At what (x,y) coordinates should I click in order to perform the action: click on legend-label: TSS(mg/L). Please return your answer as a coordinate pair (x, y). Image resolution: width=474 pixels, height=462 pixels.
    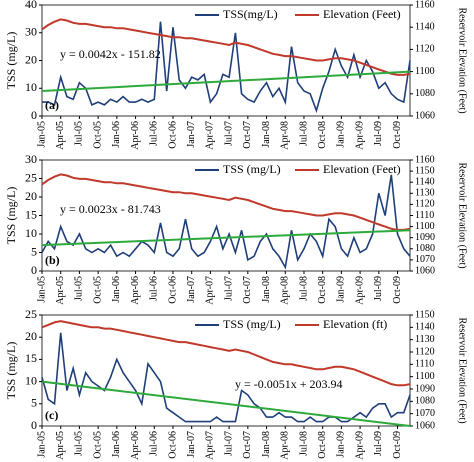
    Looking at the image, I should click on (250, 14).